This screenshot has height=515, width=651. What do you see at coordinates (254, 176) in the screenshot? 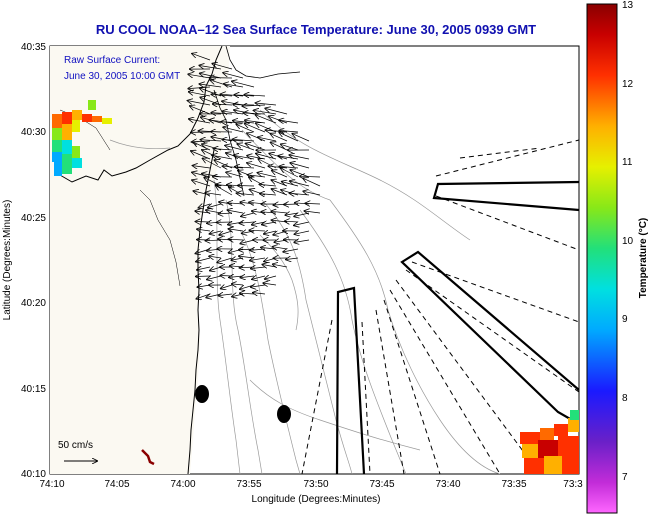
I see `current-vector-field` at bounding box center [254, 176].